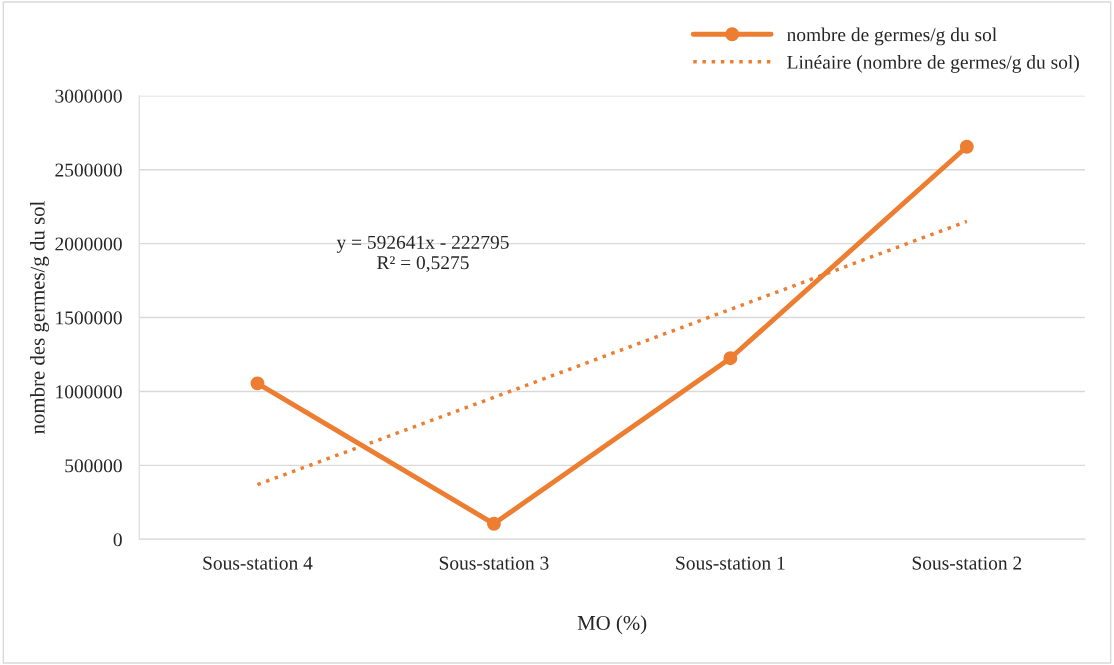  Describe the element at coordinates (933, 64) in the screenshot. I see `legend-label: Linéaire (nombre de germes/g du sol)` at that location.